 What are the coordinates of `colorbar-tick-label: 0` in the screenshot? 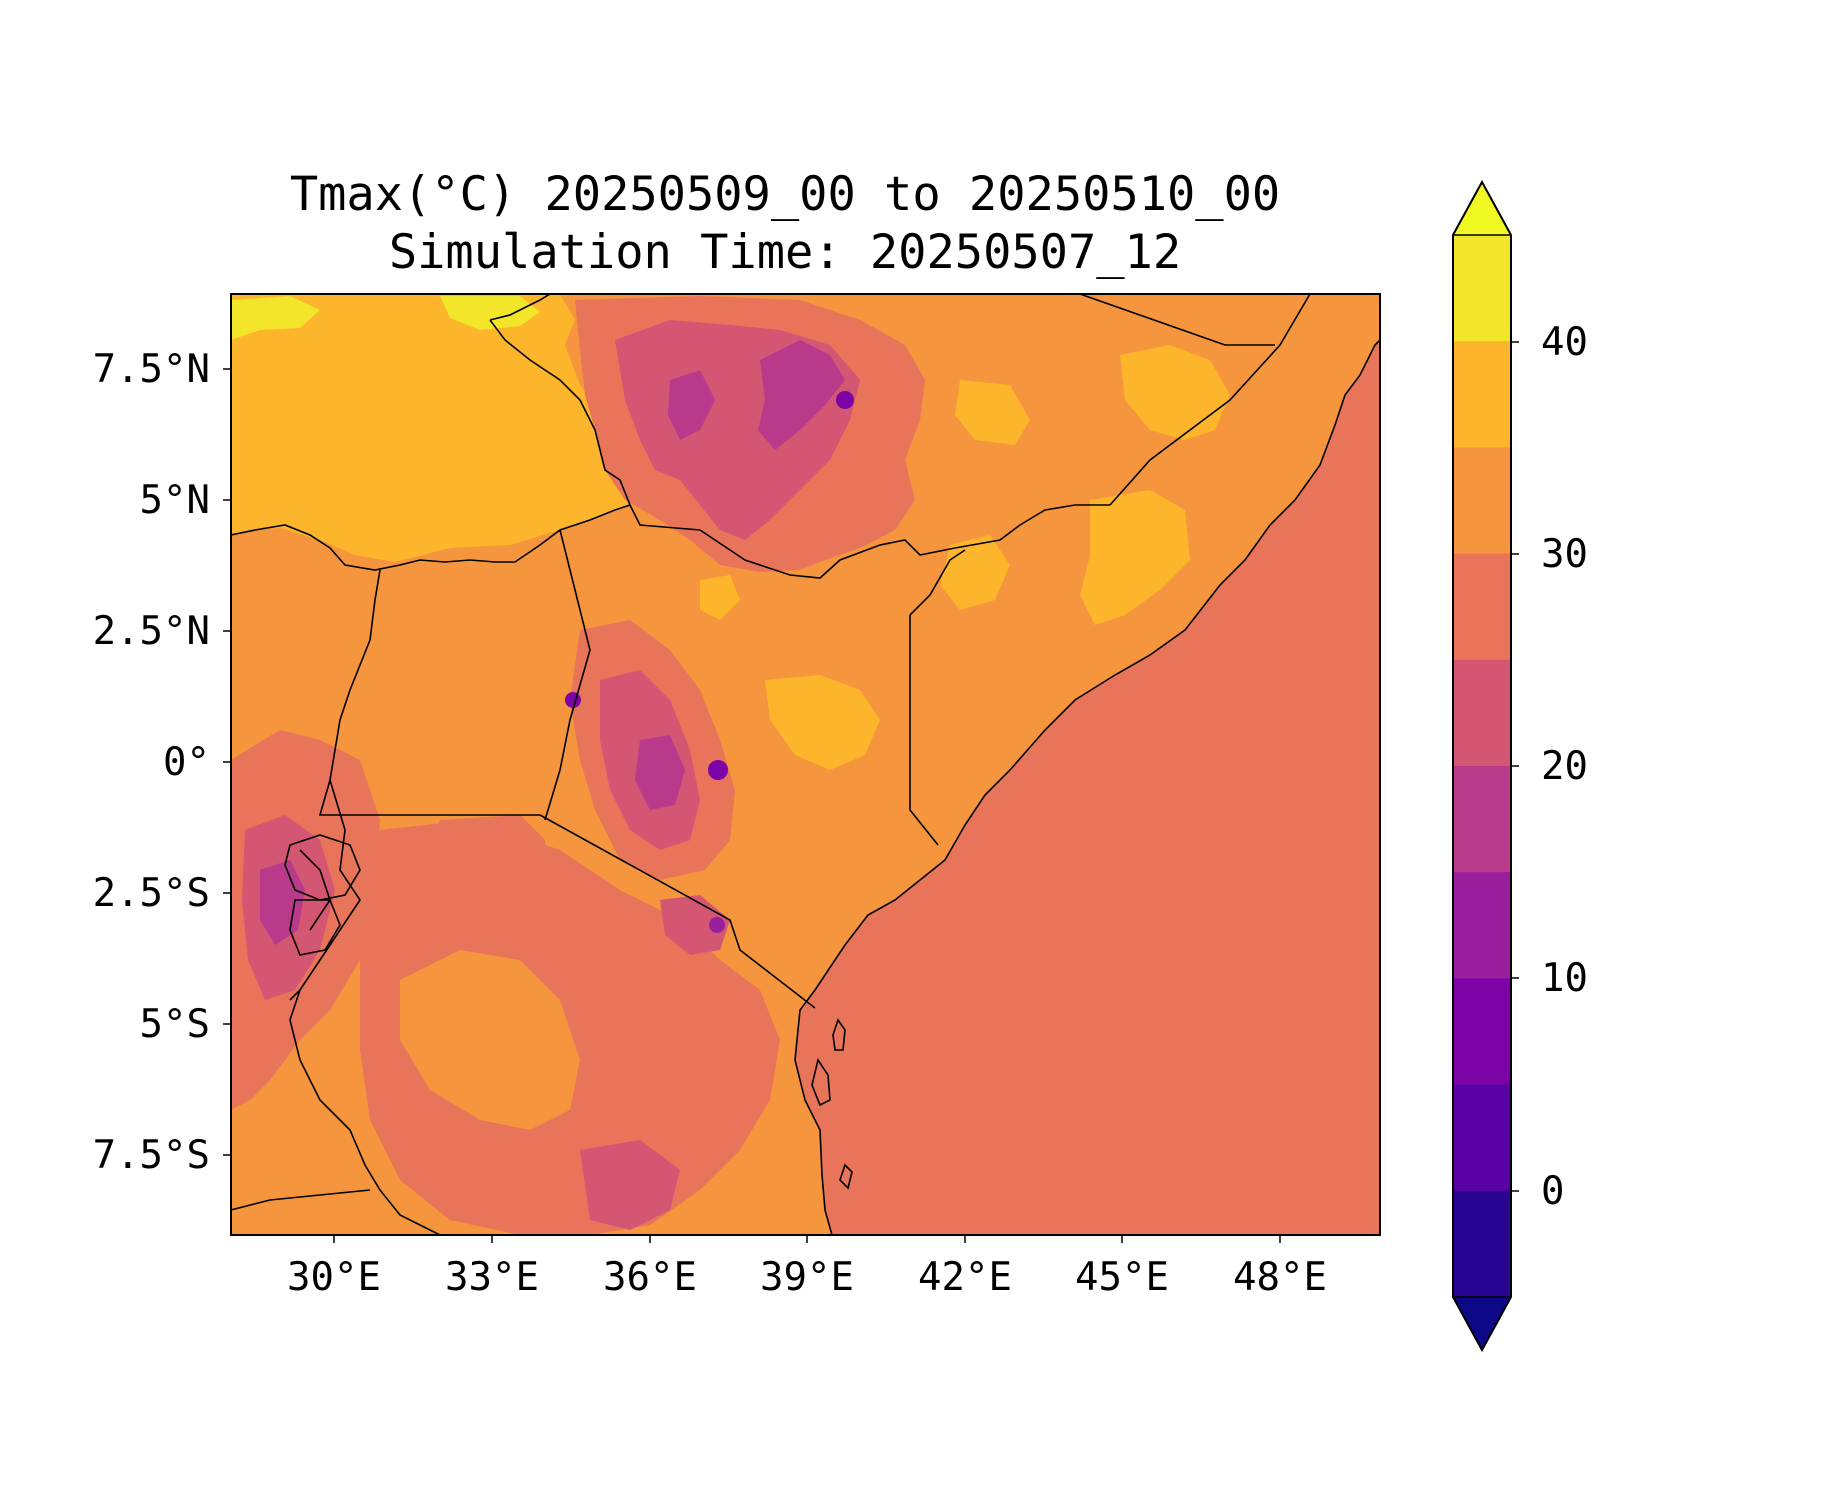 It's located at (1552, 1191).